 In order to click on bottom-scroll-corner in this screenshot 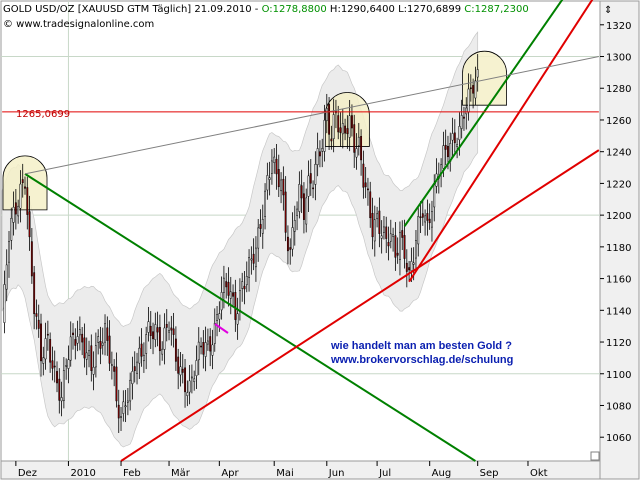, I will do `click(595, 456)`.